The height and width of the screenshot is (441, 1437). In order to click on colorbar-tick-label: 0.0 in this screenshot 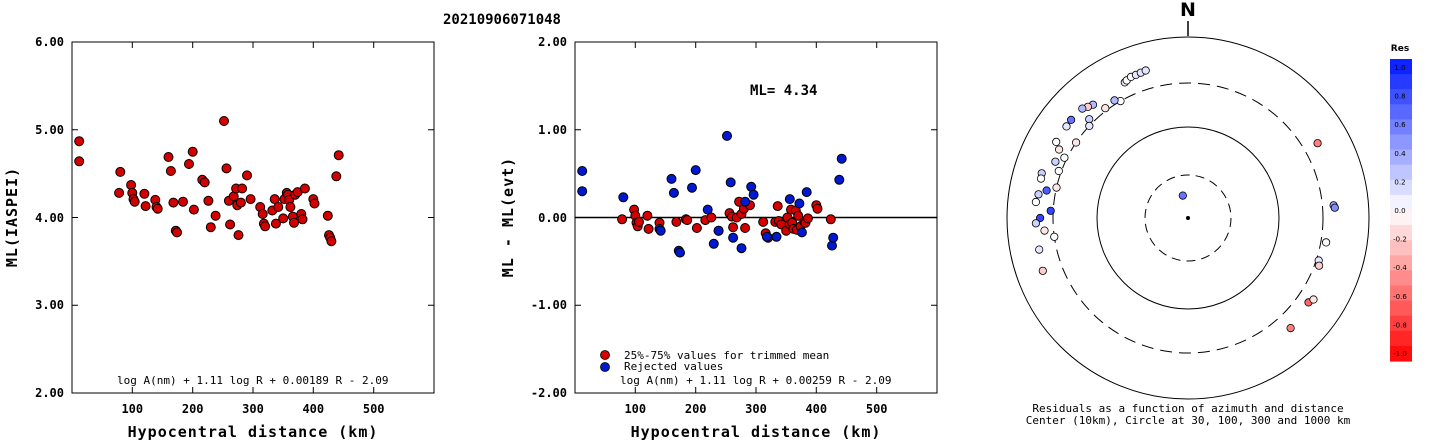, I will do `click(1399, 211)`.